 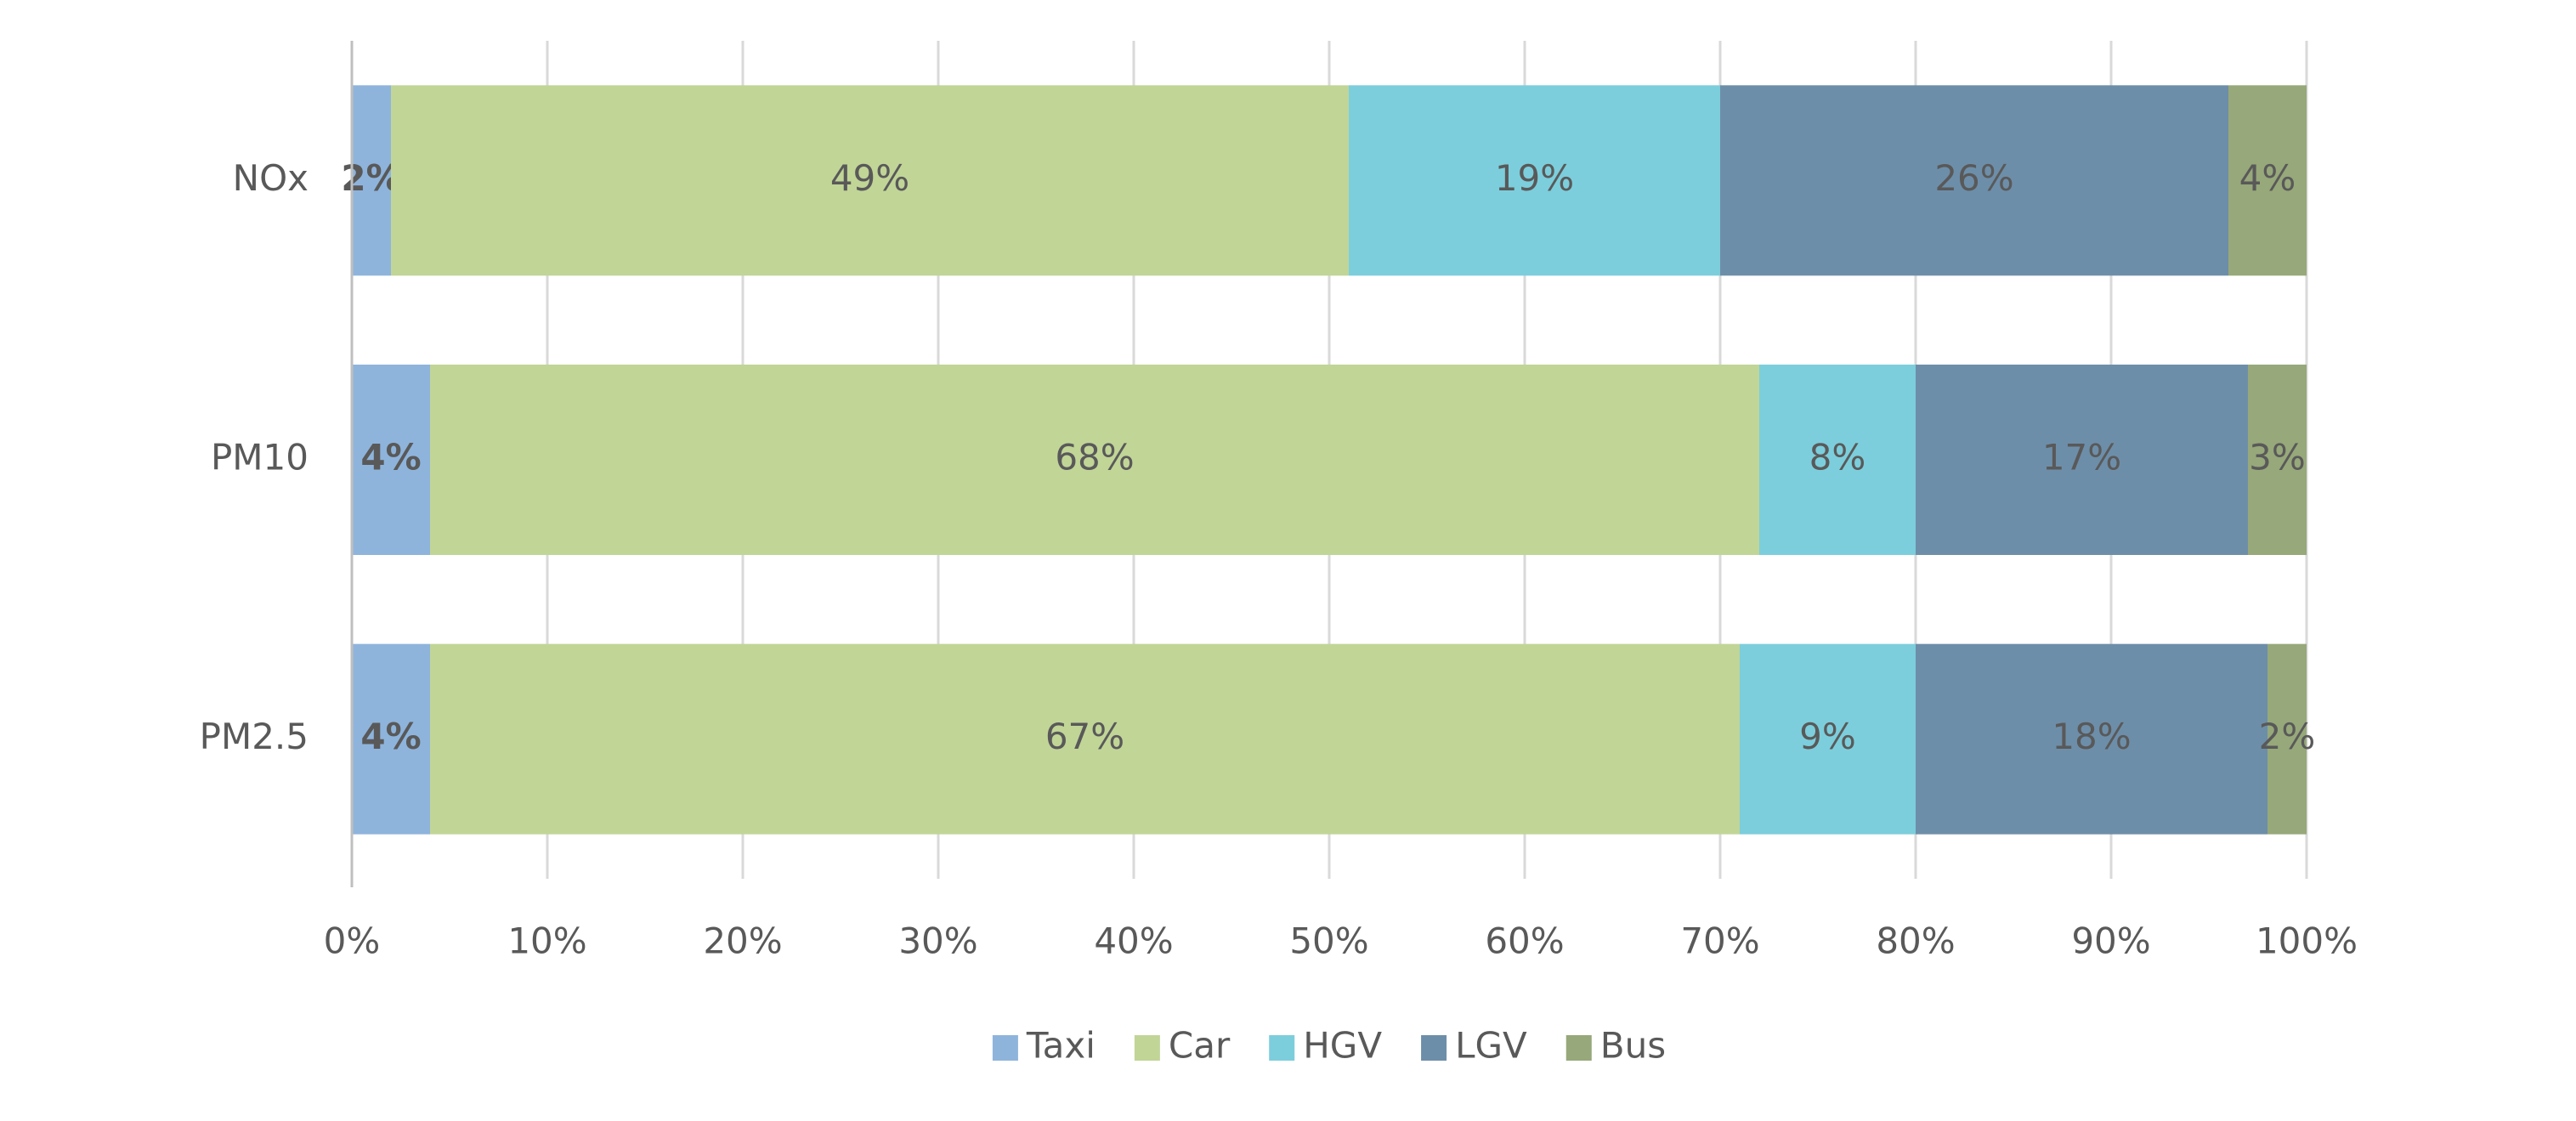 I want to click on legend-label: Taxi, so click(x=1061, y=1046).